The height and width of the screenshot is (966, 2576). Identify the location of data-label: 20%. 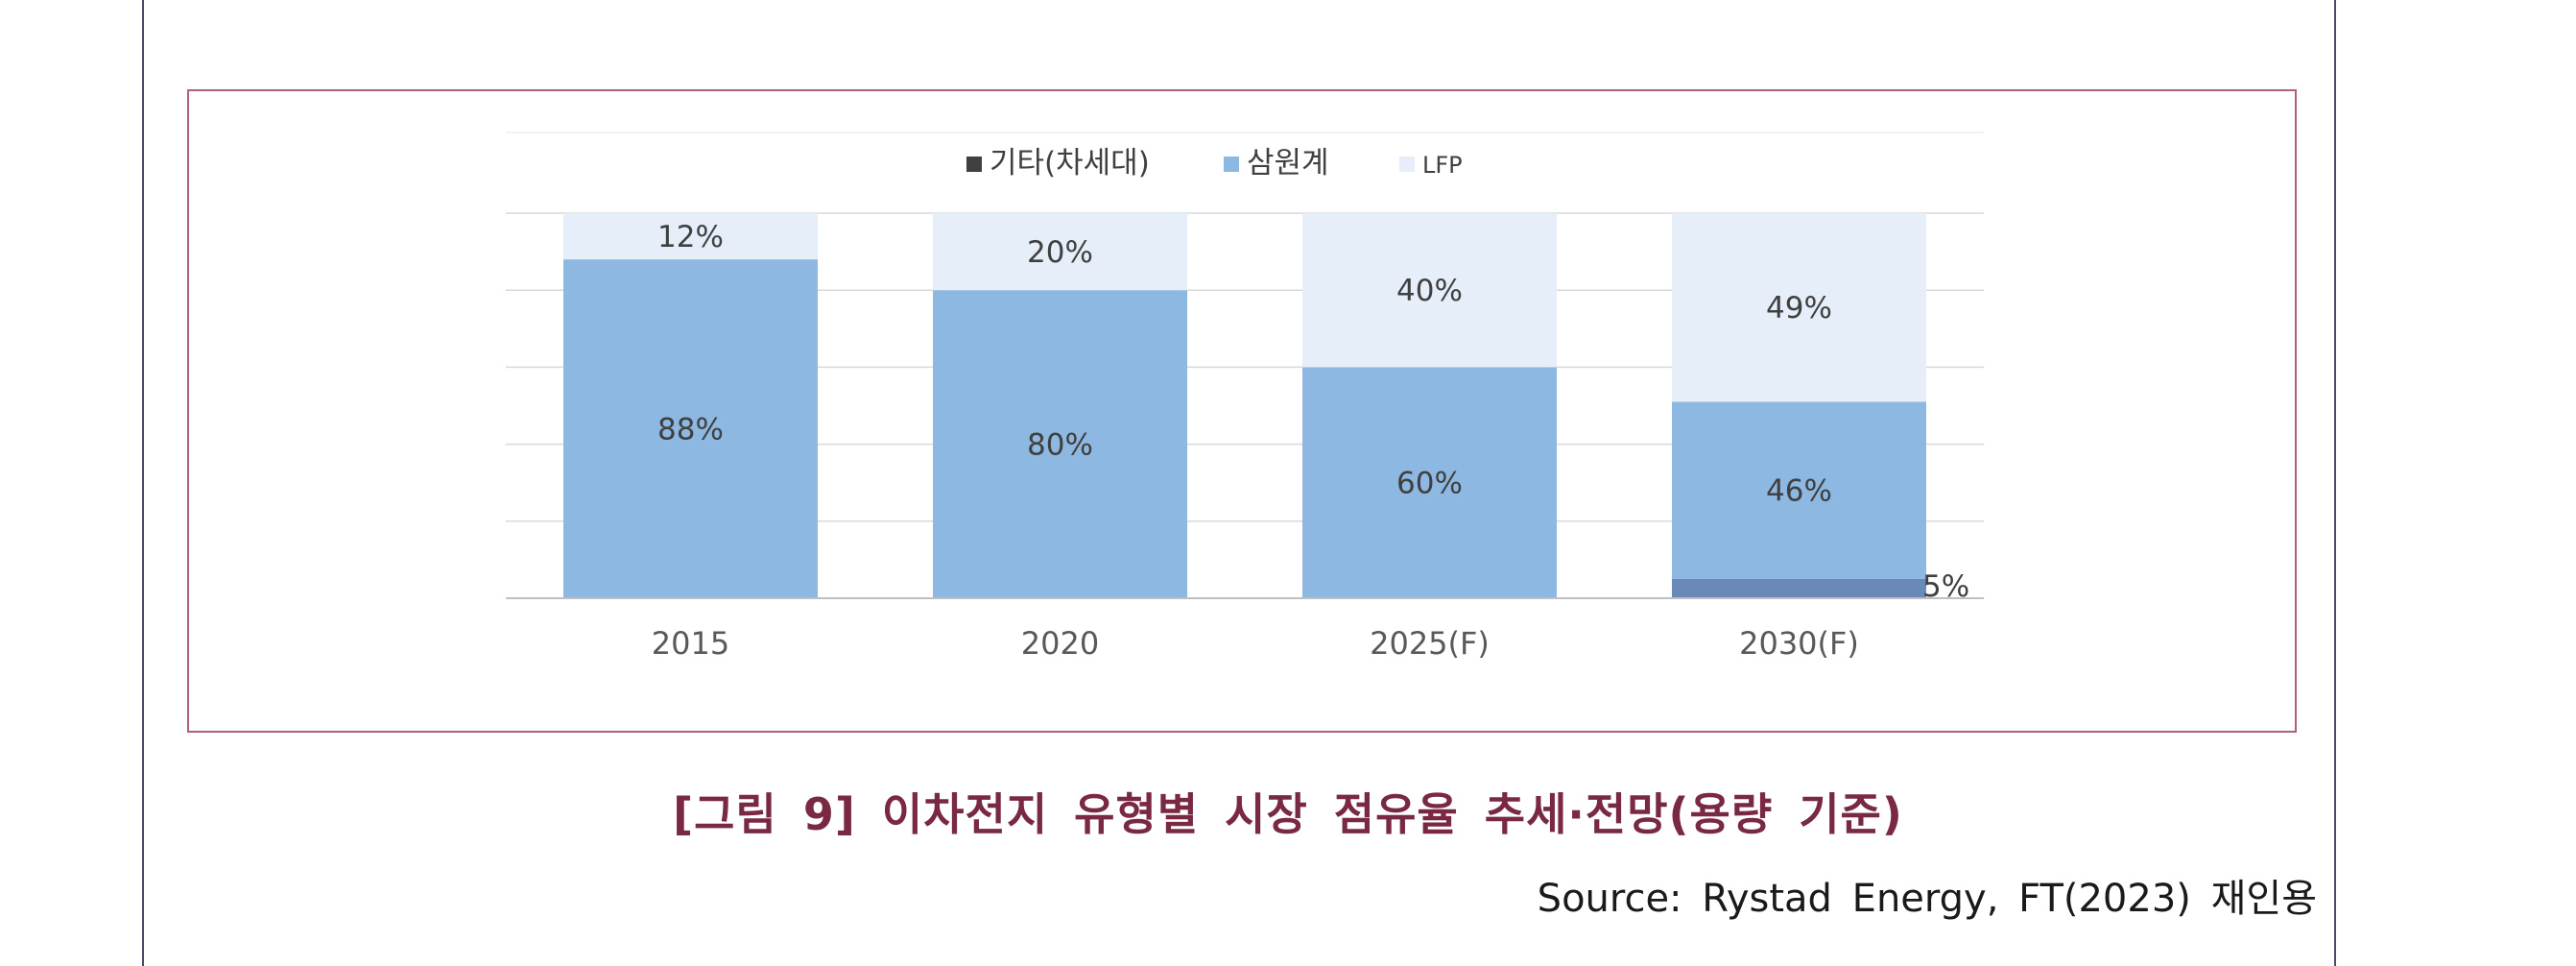
(1060, 252).